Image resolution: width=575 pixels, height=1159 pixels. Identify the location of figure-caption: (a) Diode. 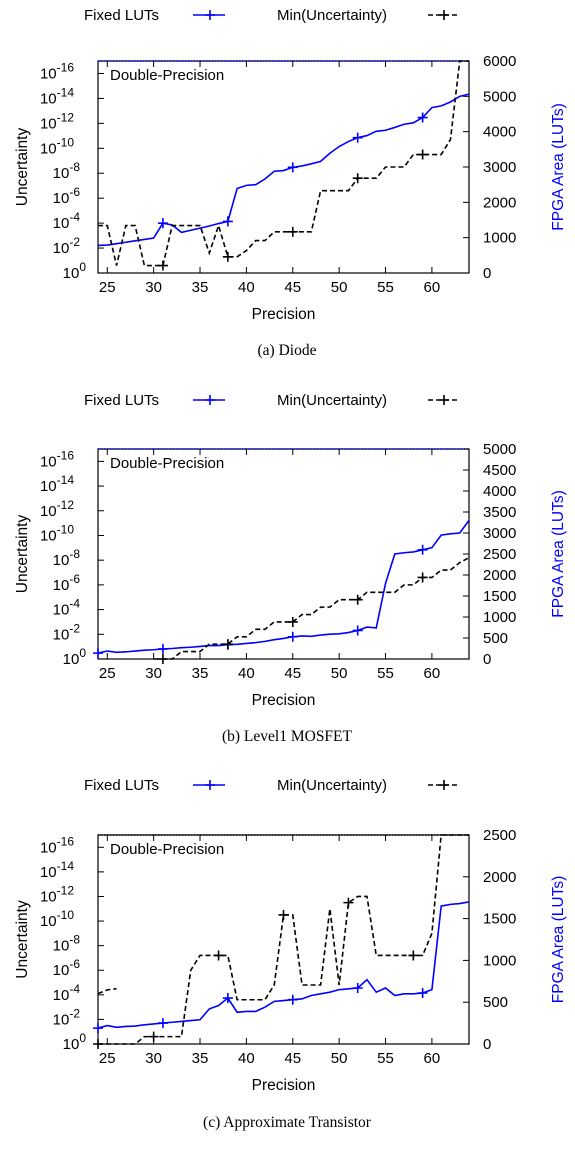
(287, 350).